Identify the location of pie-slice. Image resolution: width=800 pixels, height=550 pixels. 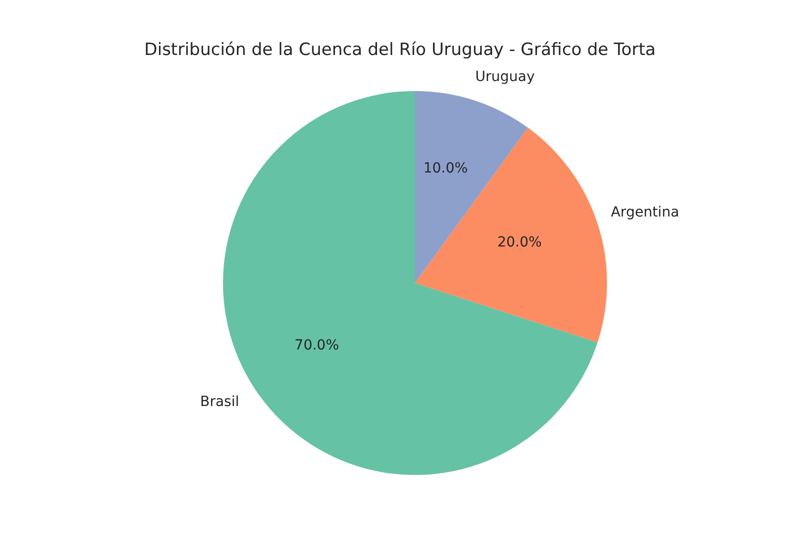
(511, 235).